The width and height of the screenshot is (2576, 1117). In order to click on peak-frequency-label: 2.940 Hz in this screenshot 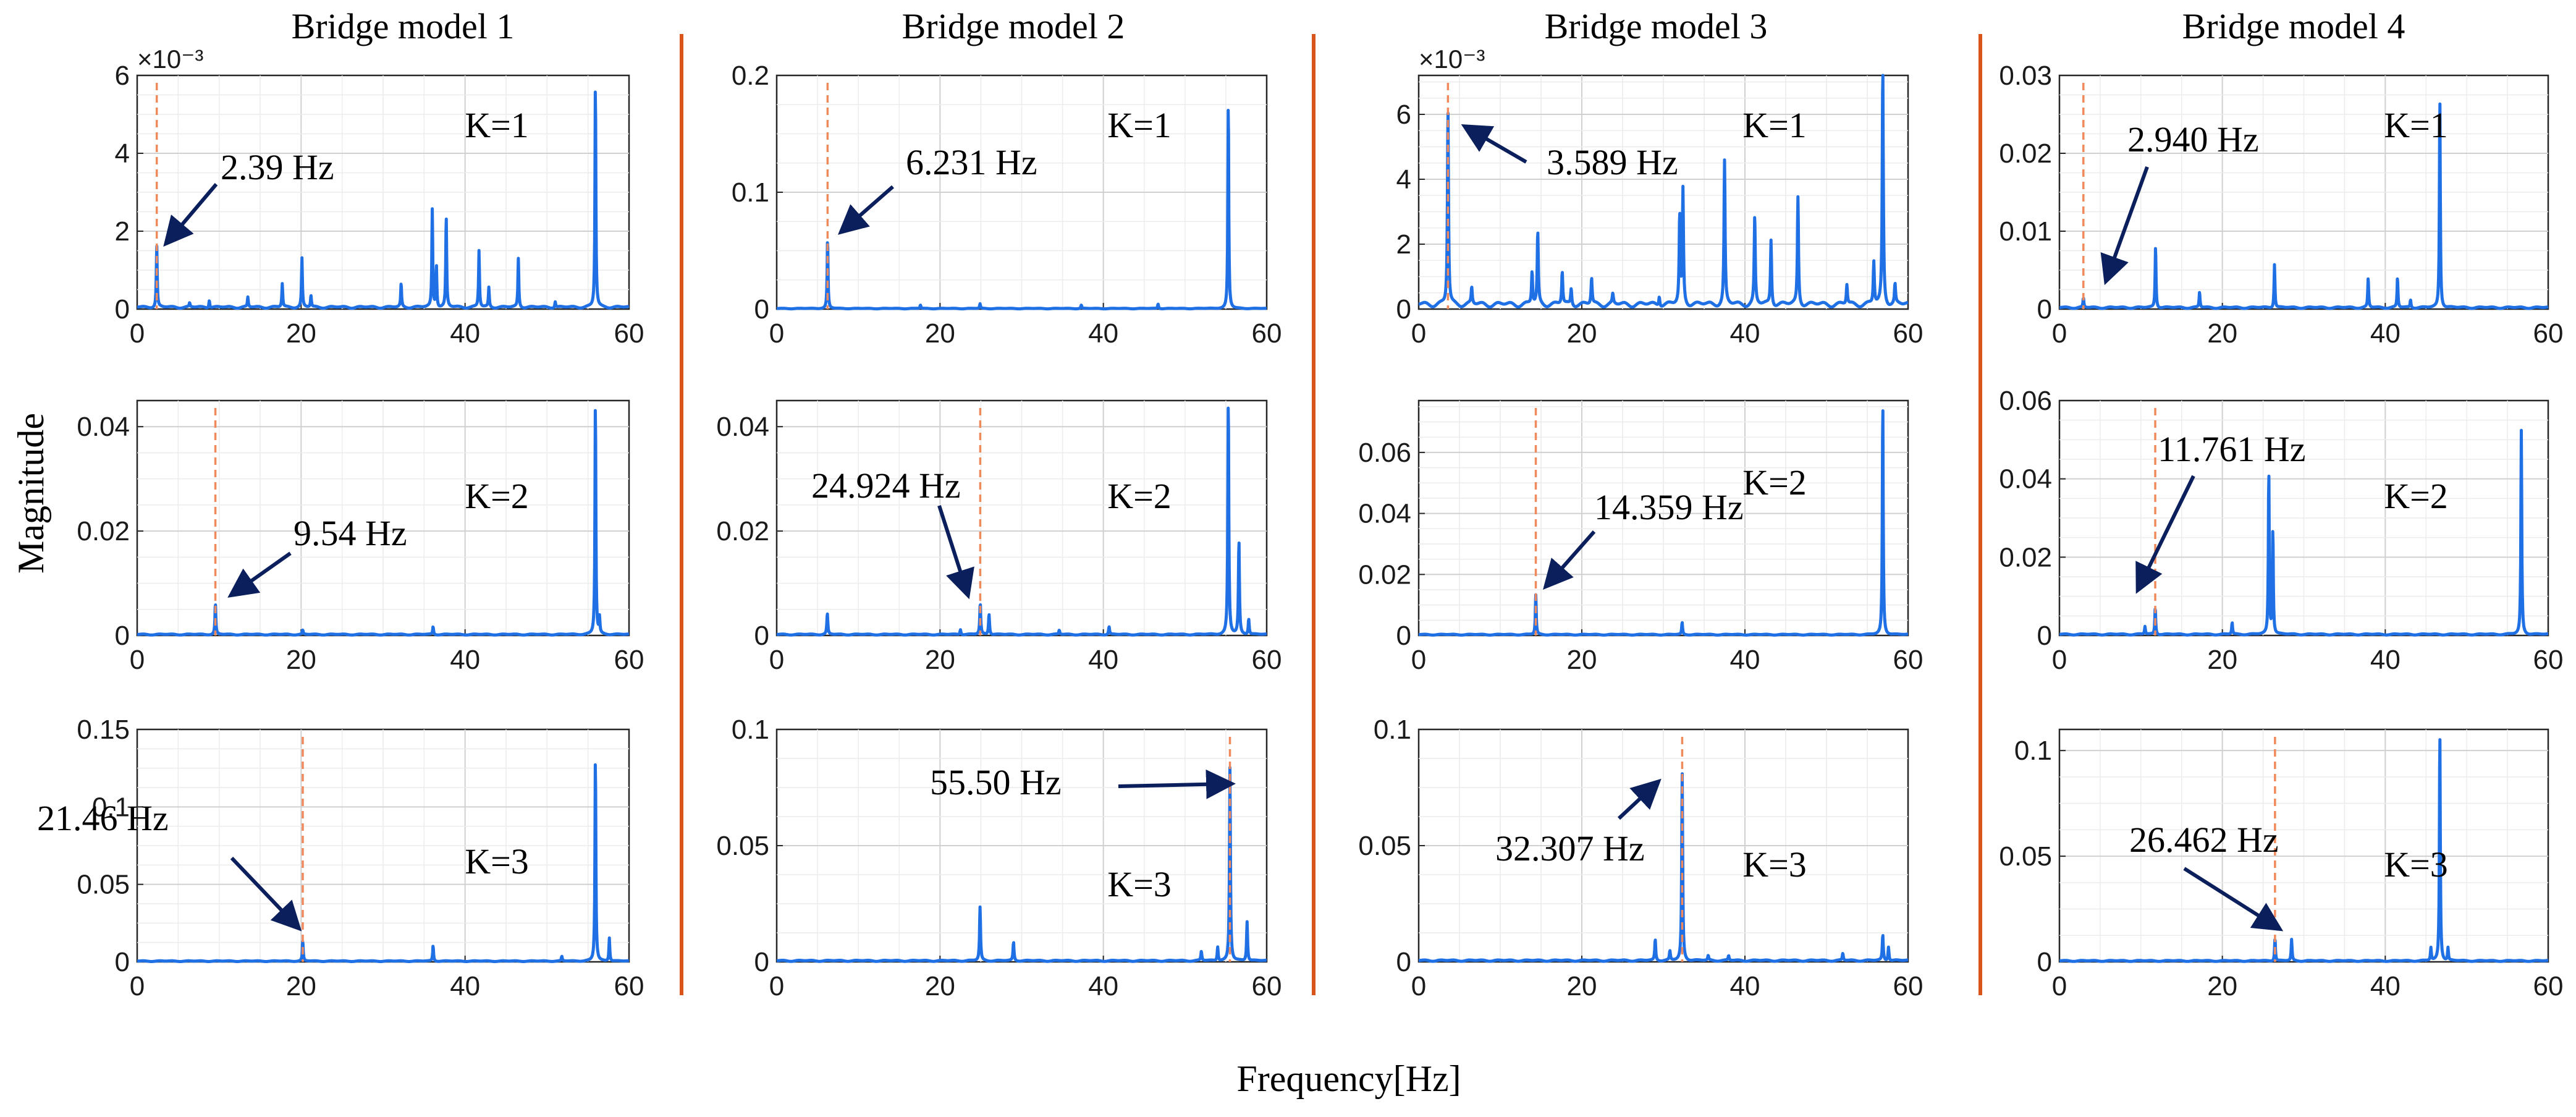, I will do `click(2193, 139)`.